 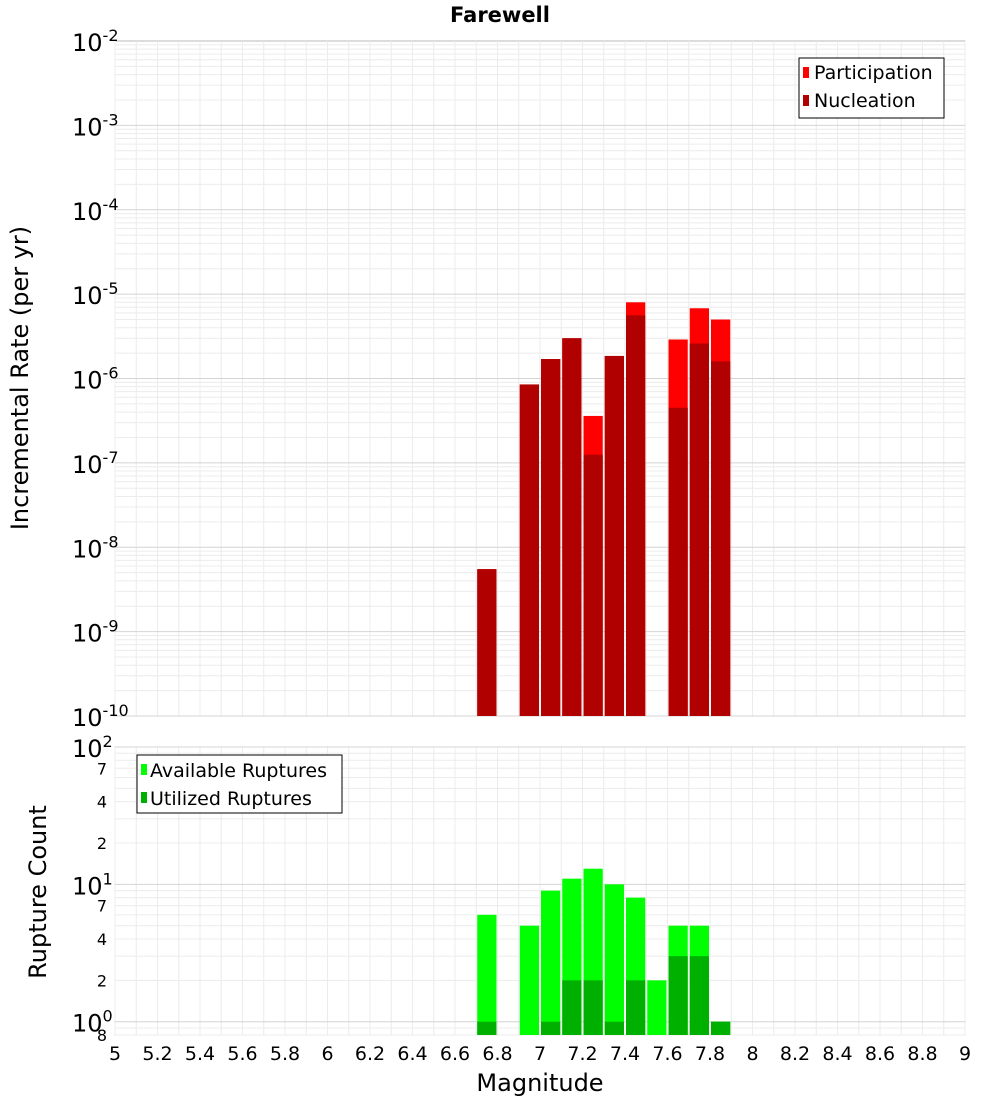 I want to click on rupture-bars, so click(x=604, y=951).